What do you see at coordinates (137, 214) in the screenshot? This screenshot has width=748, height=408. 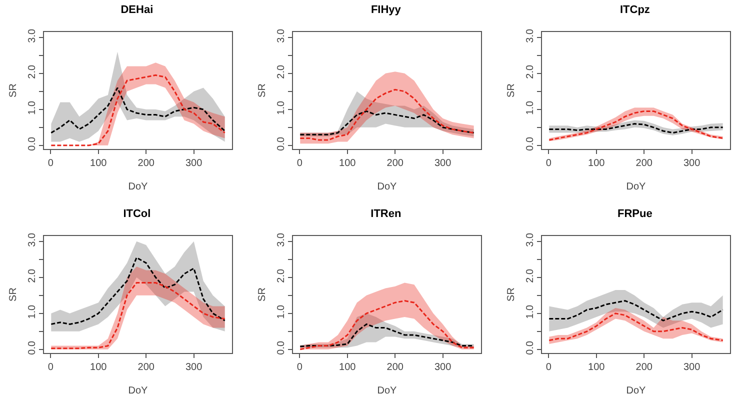 I see `chart-title: ITCol` at bounding box center [137, 214].